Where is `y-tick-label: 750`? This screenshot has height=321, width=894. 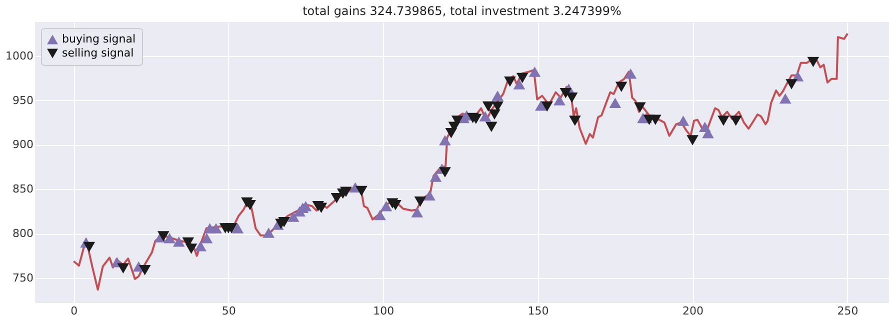
y-tick-label: 750 is located at coordinates (23, 278).